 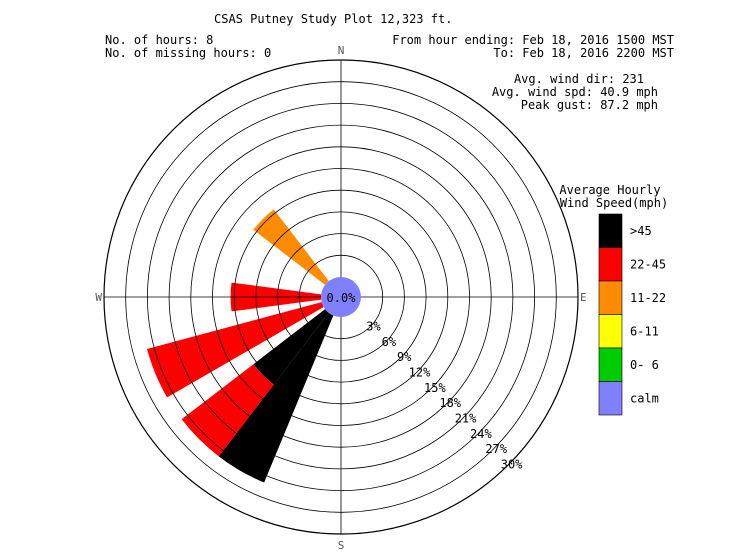 I want to click on hours-count: No. of hours: 8, so click(x=159, y=40).